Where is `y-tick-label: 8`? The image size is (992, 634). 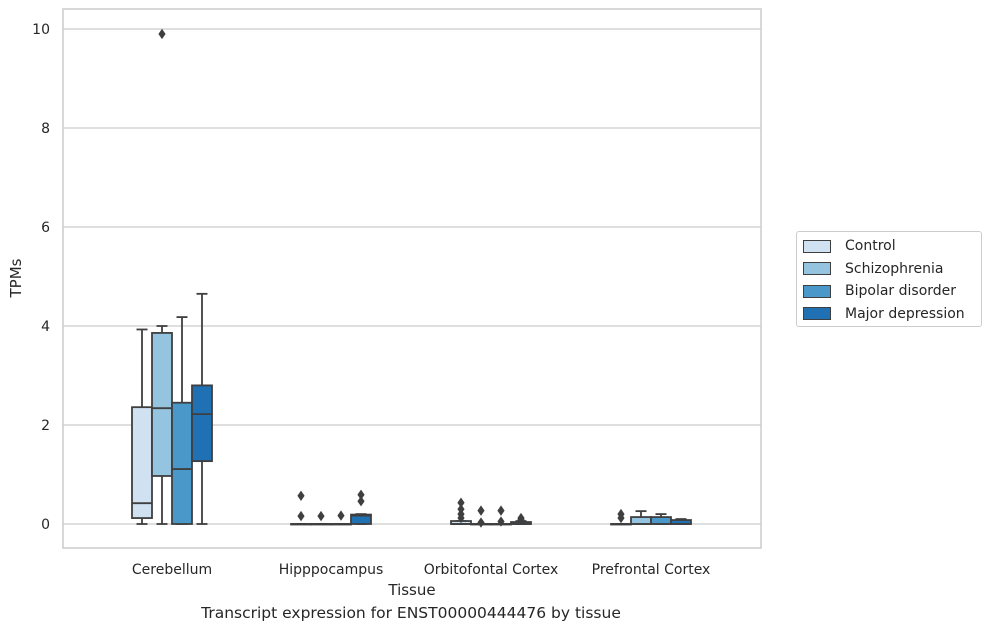 y-tick-label: 8 is located at coordinates (45, 129).